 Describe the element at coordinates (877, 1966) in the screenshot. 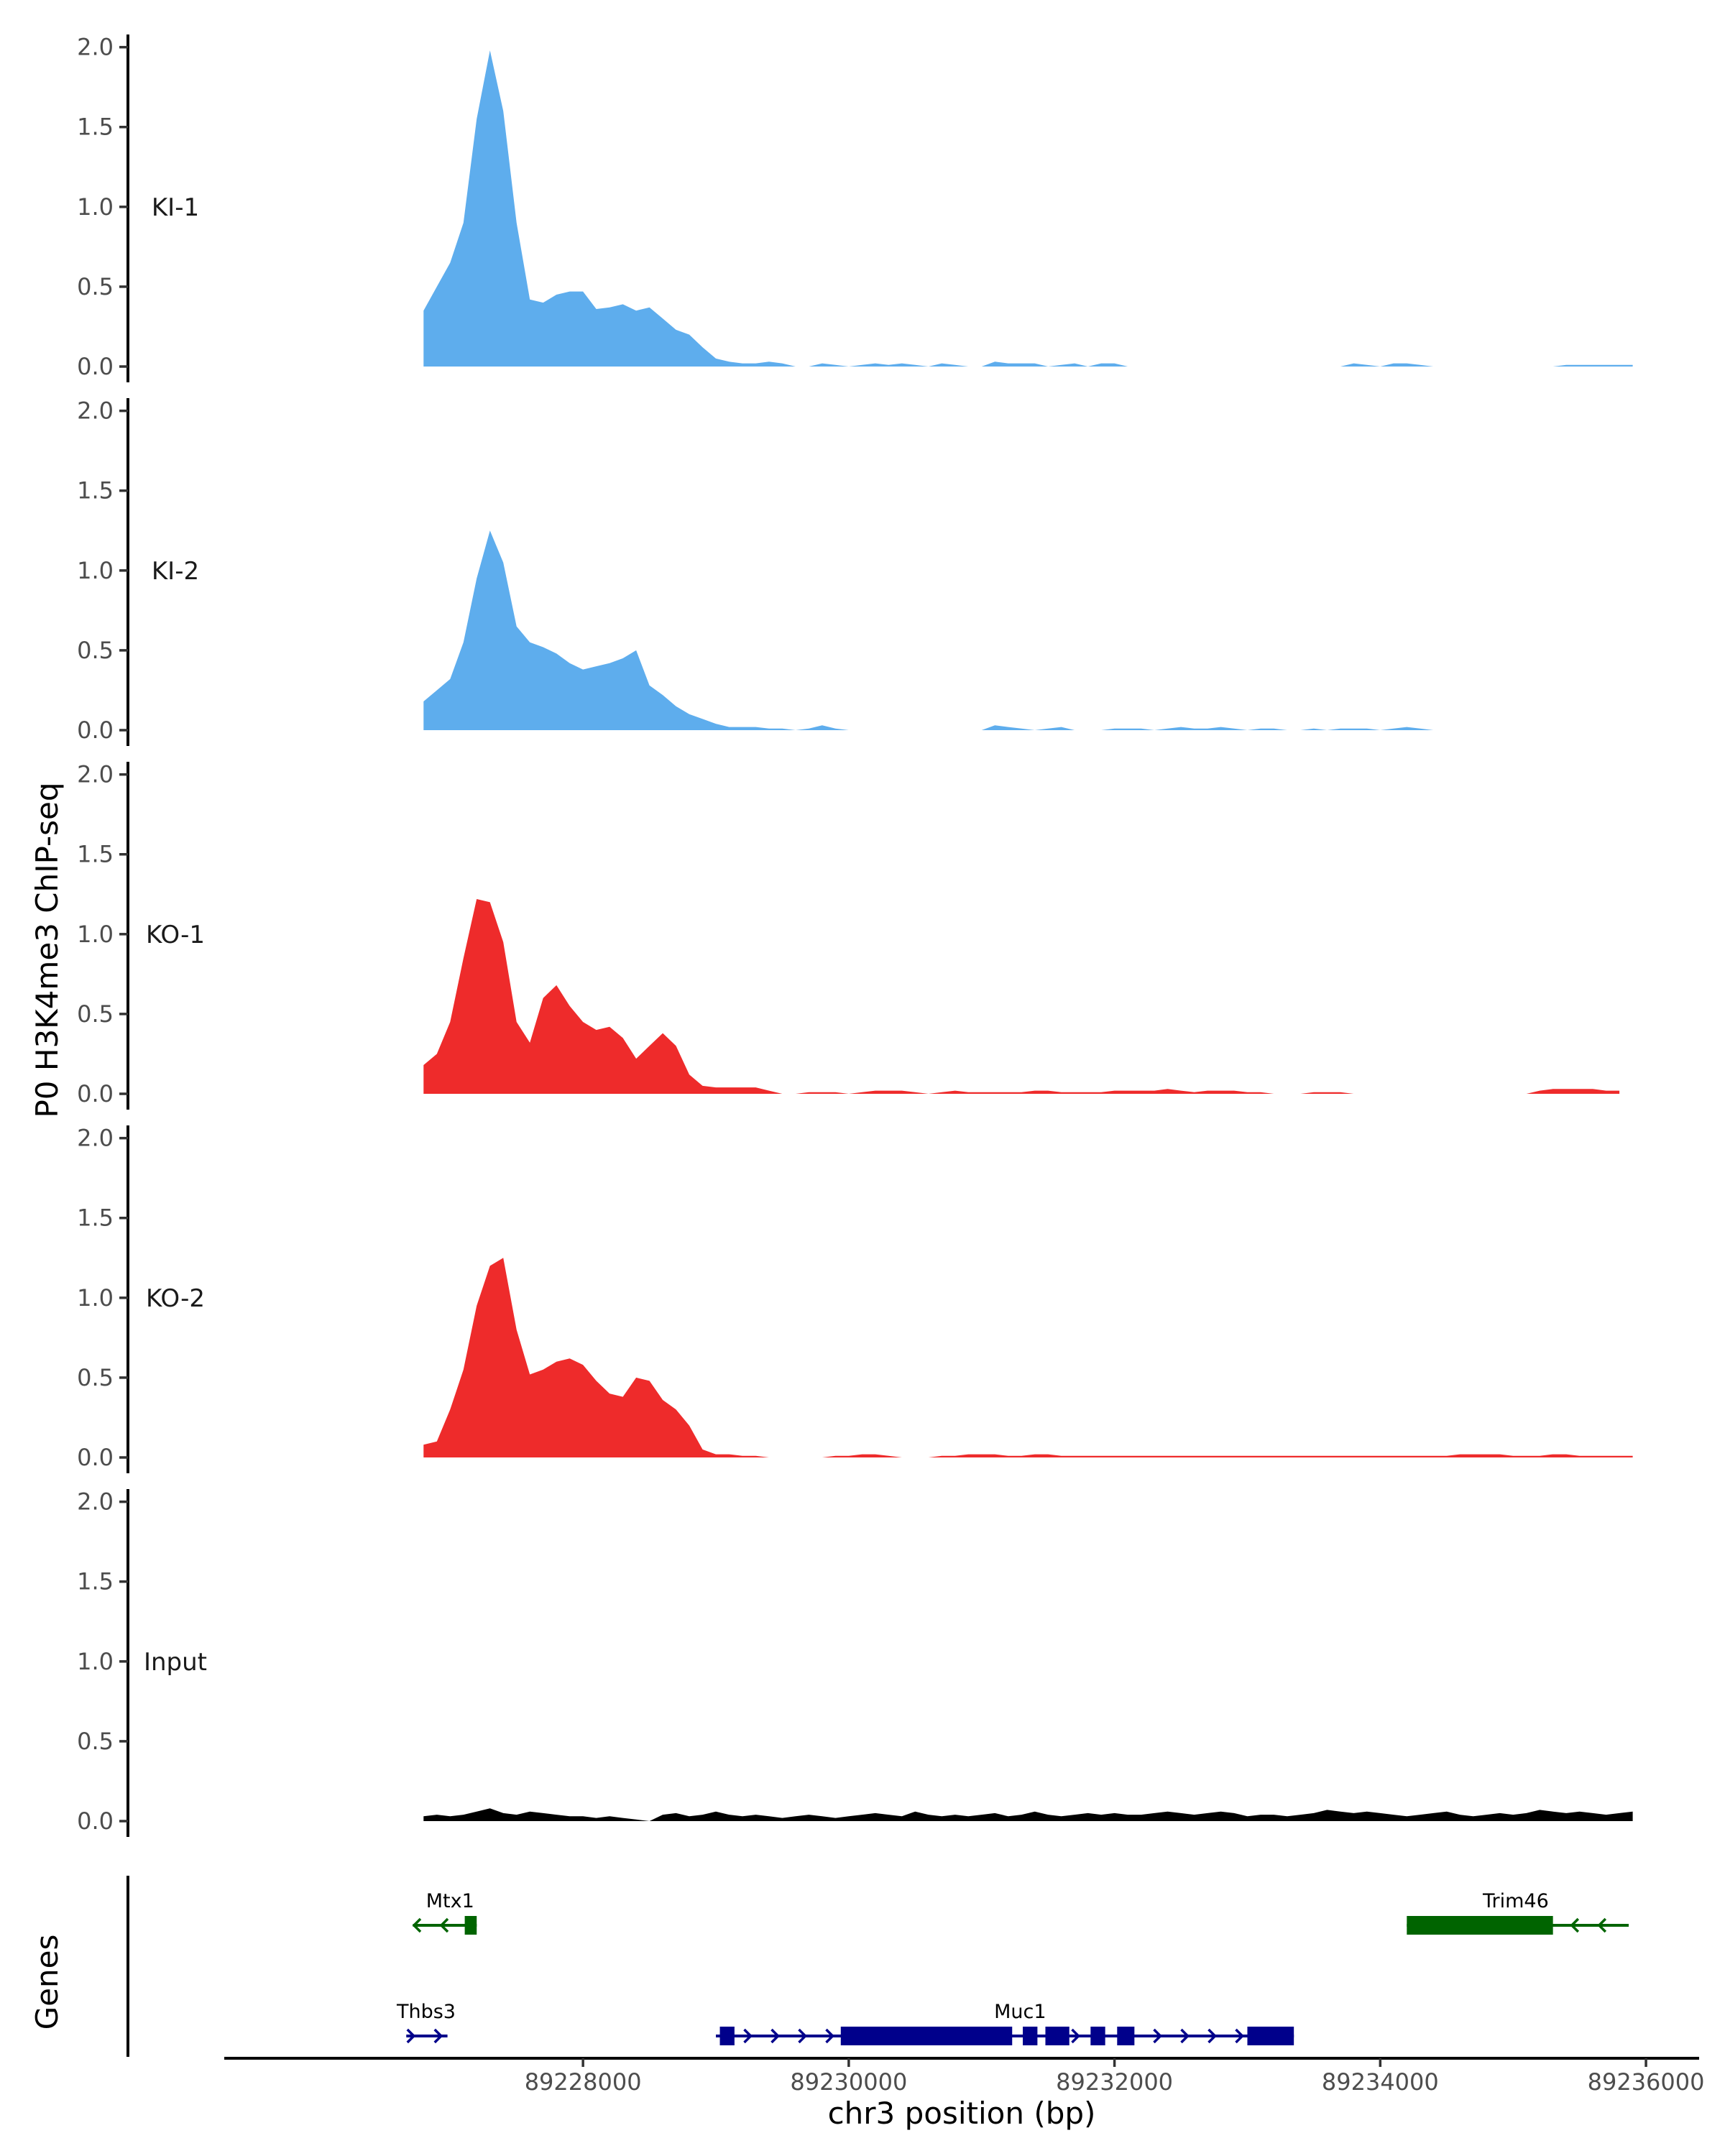

I see `genes-panel: Mtx1 Trim46 Thbs3 Muc1` at that location.